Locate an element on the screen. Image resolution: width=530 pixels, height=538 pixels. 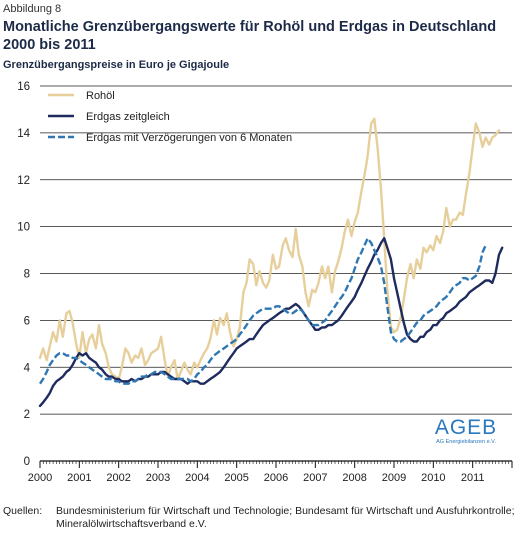
x-tick-label: 2009 is located at coordinates (394, 478).